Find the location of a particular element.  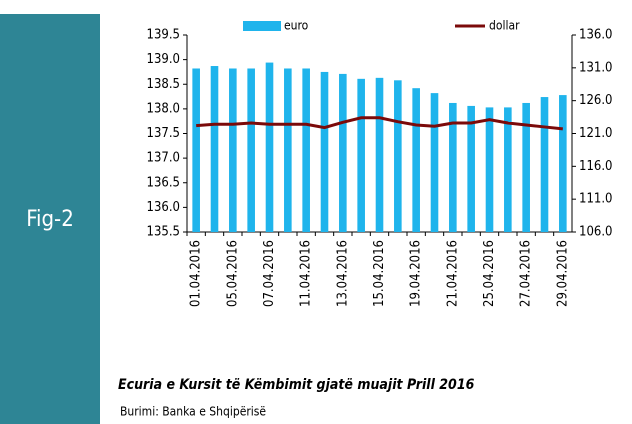

y2-tick-label: 111.0 is located at coordinates (595, 199).